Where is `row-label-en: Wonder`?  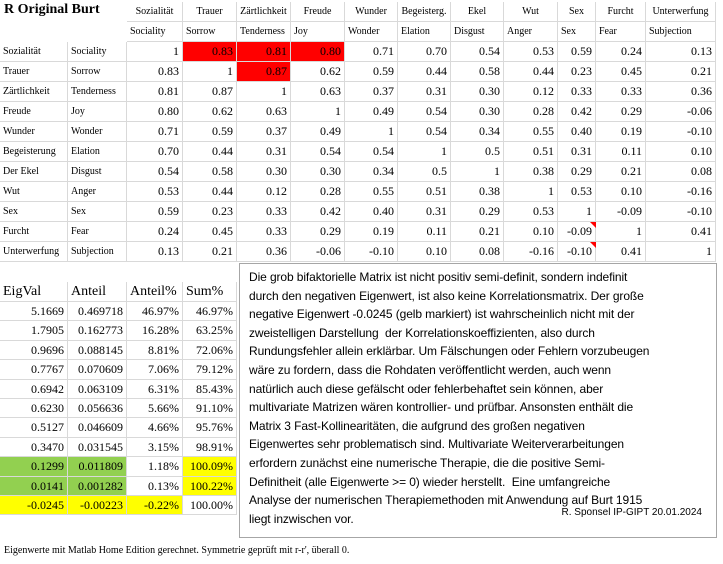 row-label-en: Wonder is located at coordinates (97, 132).